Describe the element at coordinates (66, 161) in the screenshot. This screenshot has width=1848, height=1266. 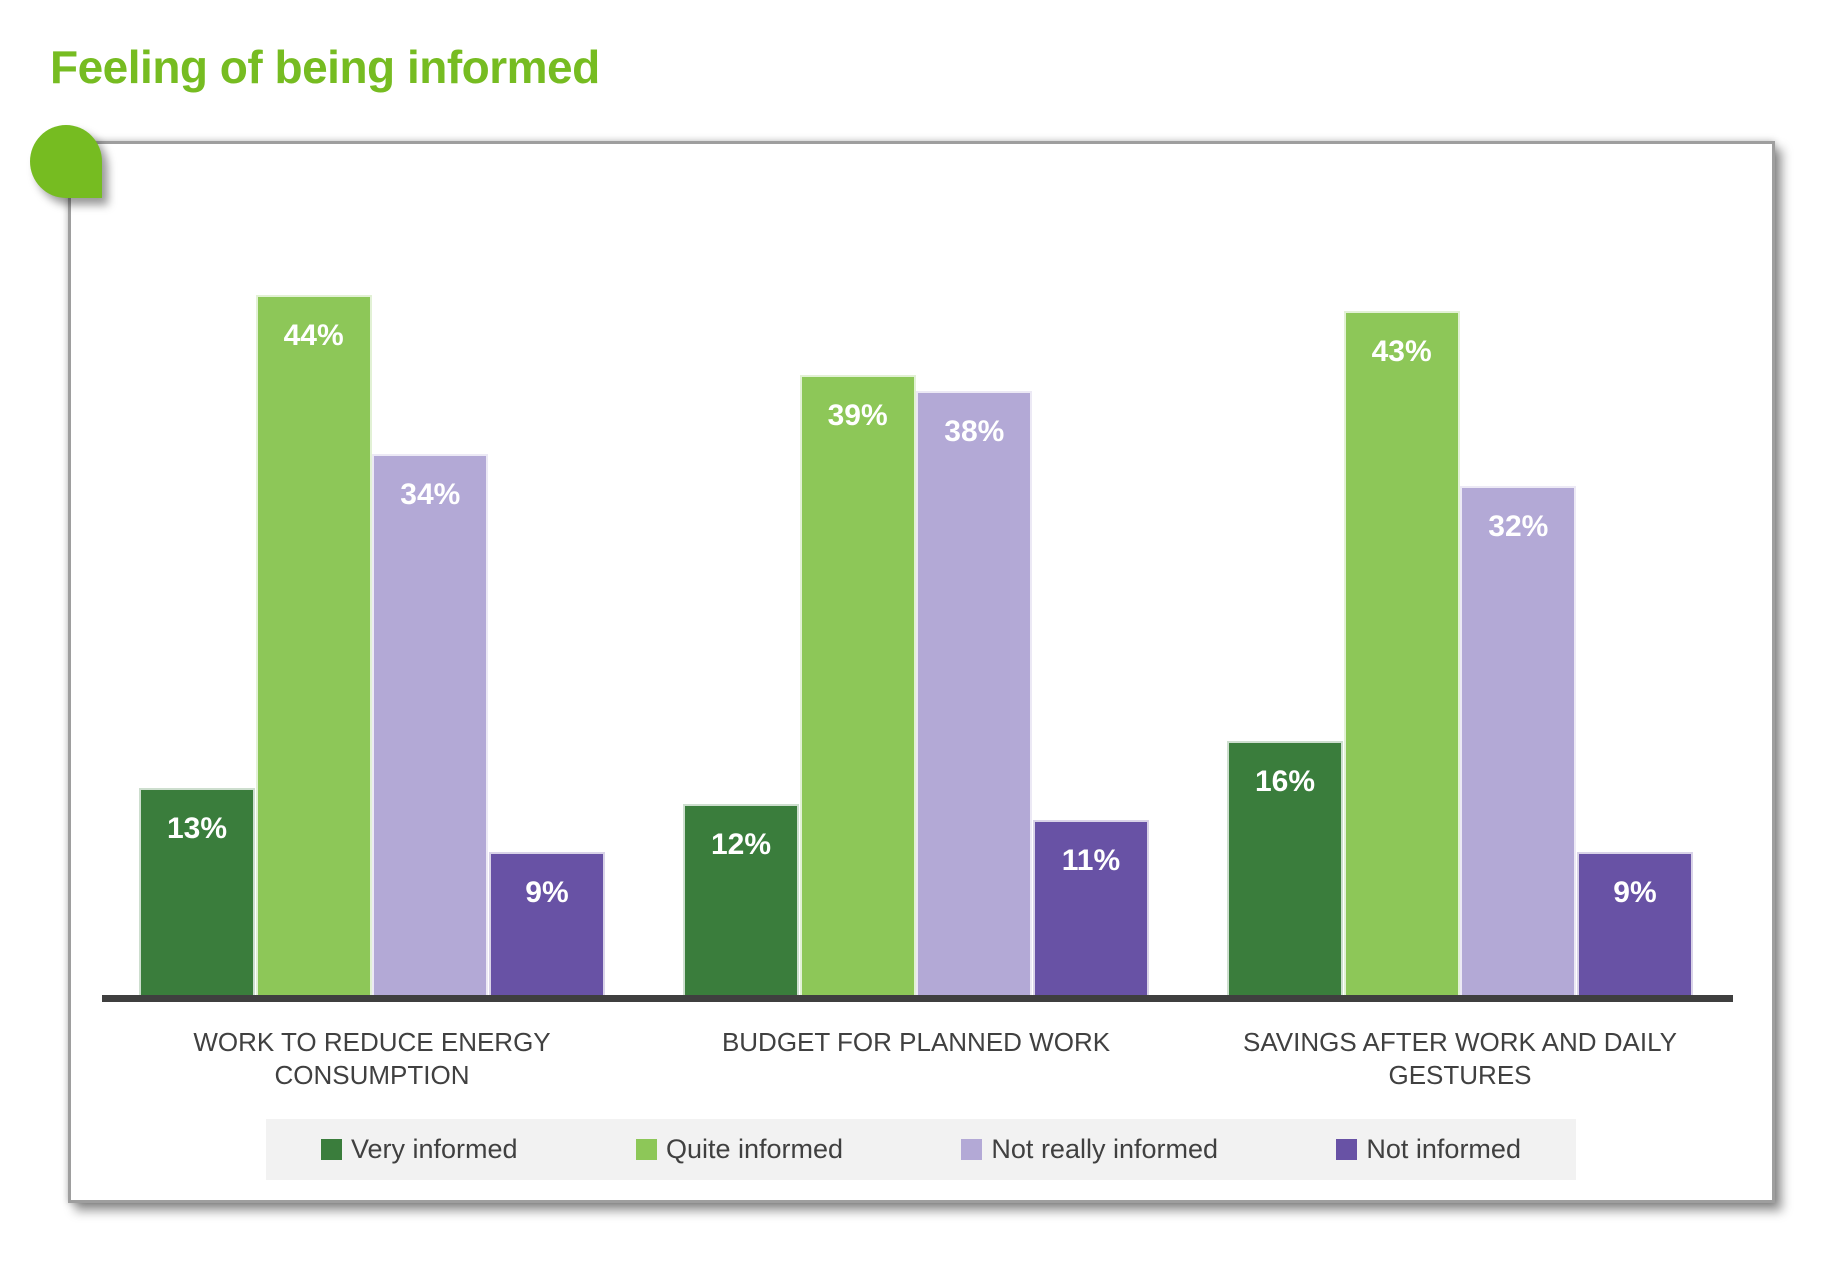
I see `corner-blob-shape` at that location.